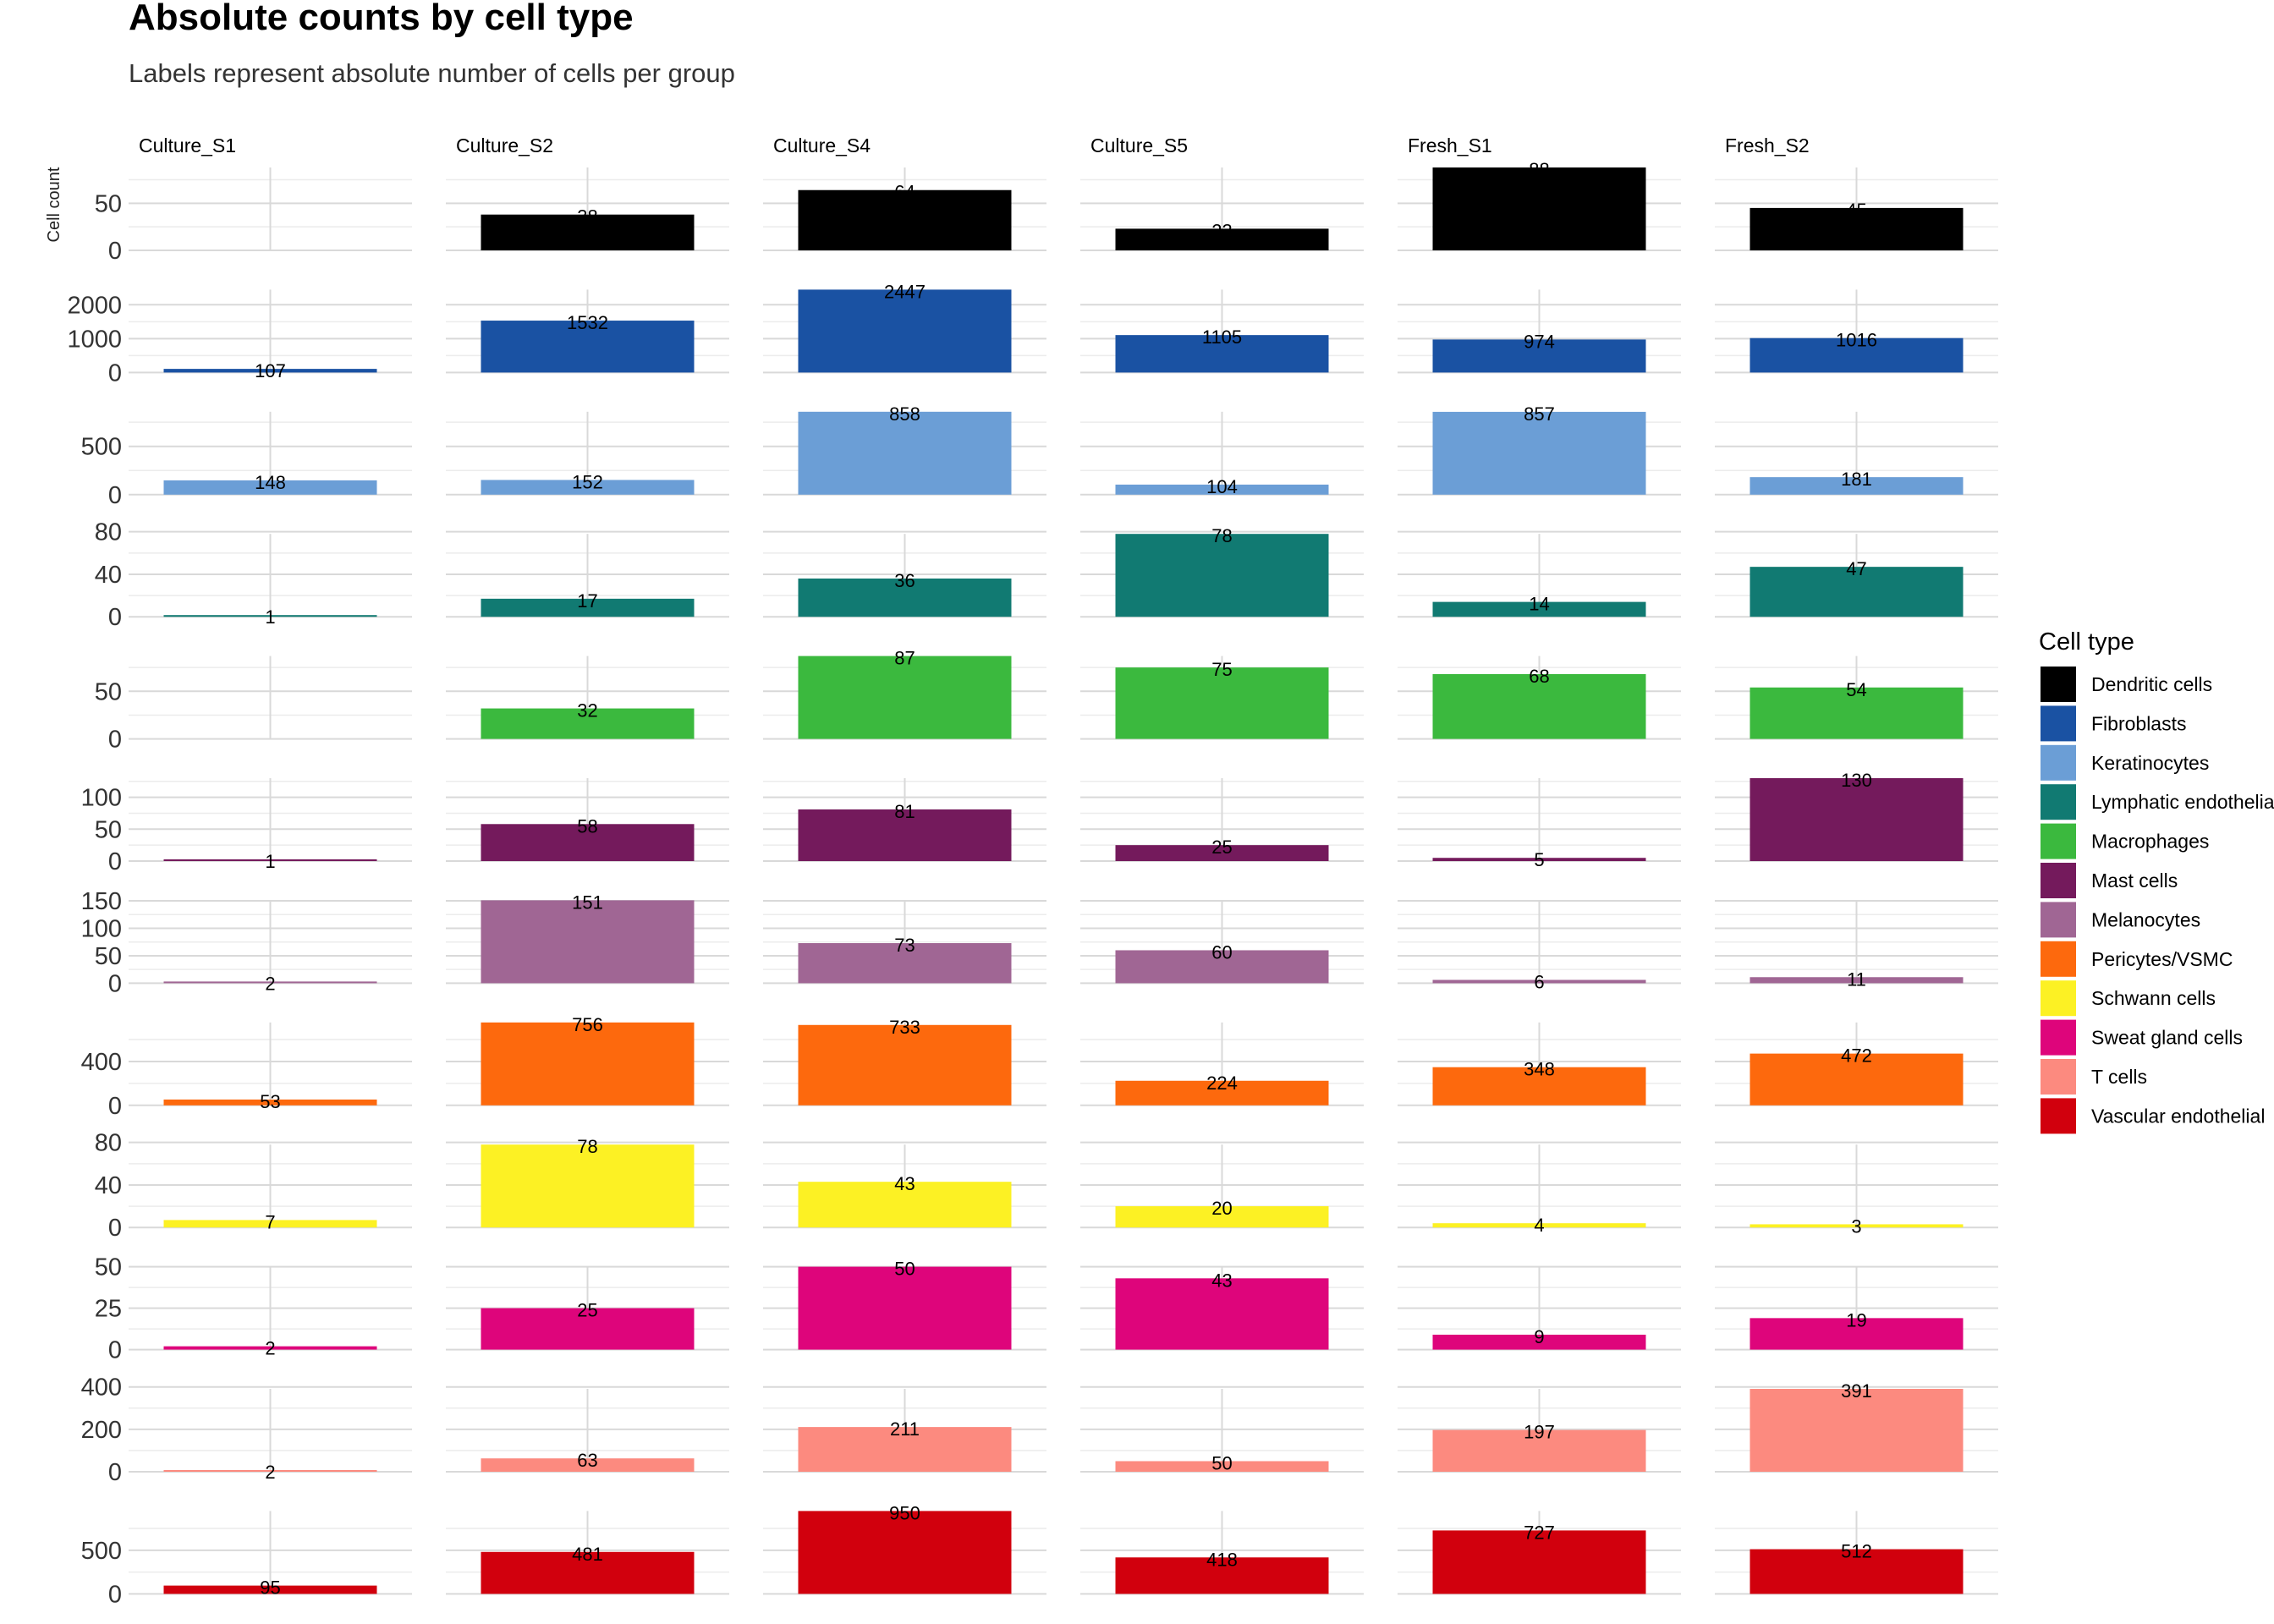 This screenshot has height=1624, width=2274. I want to click on facet-panel: 950, so click(905, 1549).